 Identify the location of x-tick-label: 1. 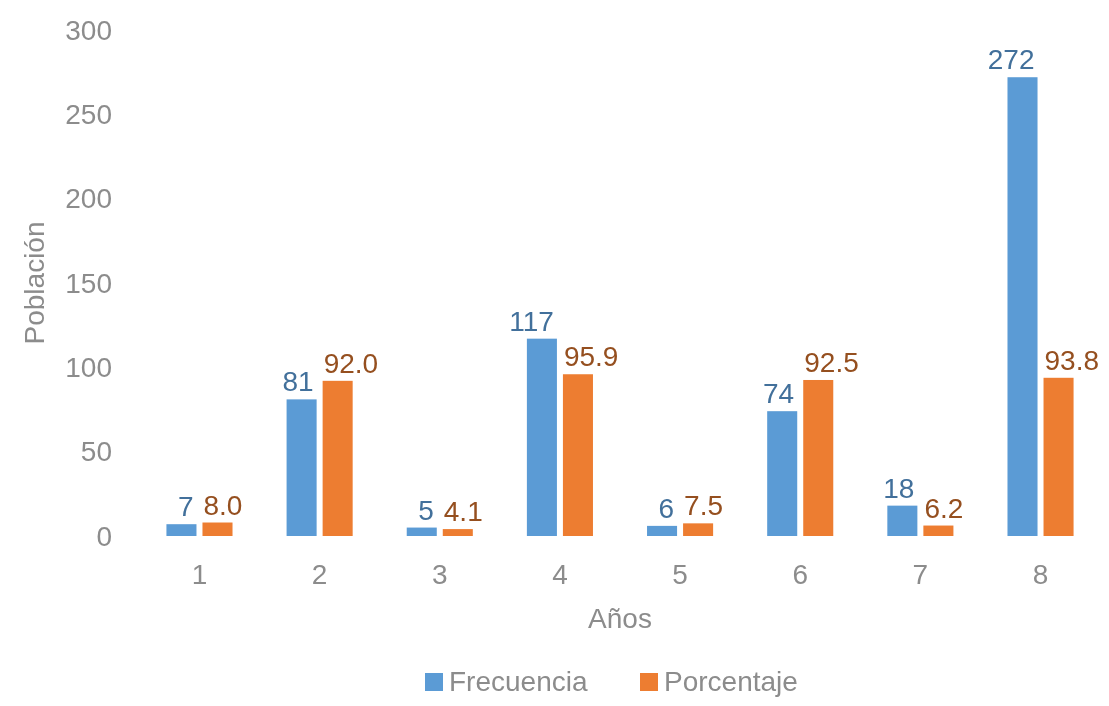
(199, 574).